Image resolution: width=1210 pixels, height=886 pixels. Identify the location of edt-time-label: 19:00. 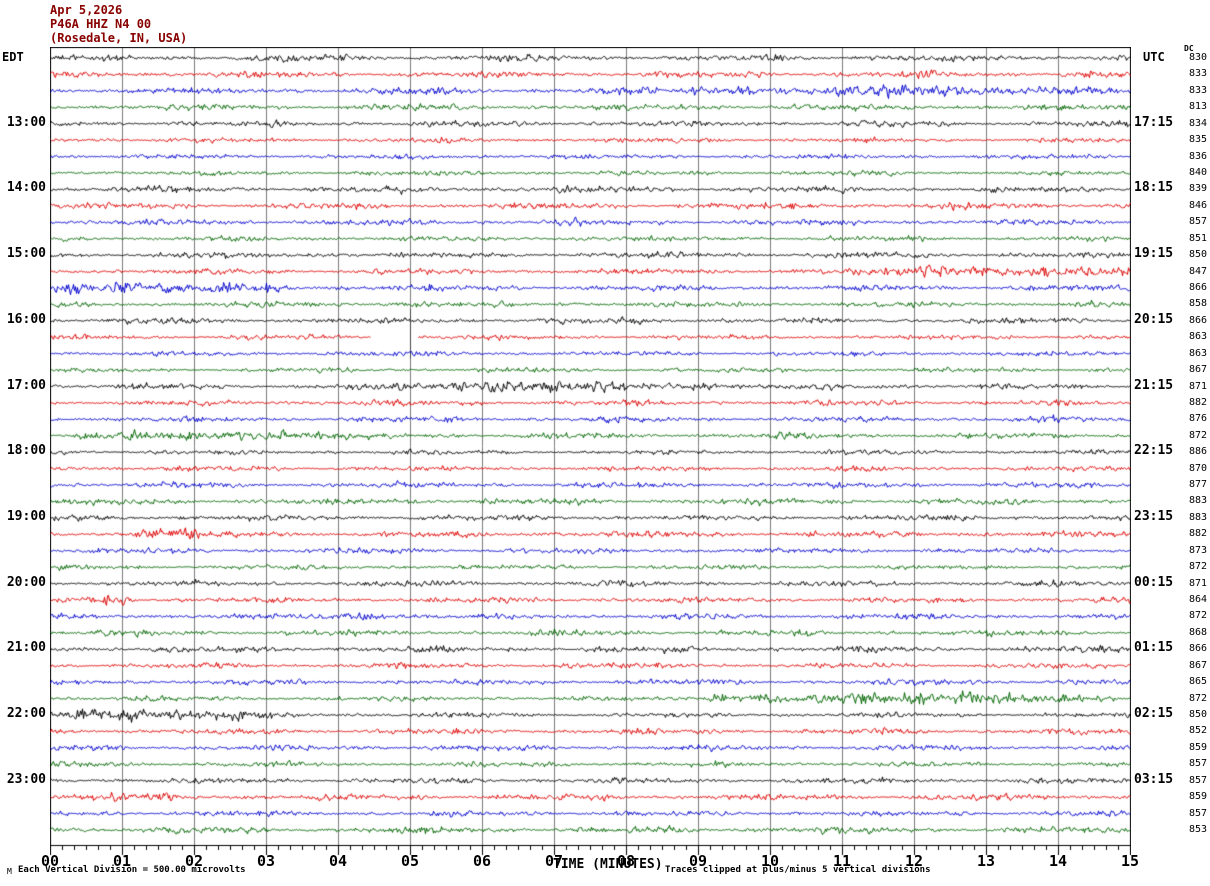
(26, 516).